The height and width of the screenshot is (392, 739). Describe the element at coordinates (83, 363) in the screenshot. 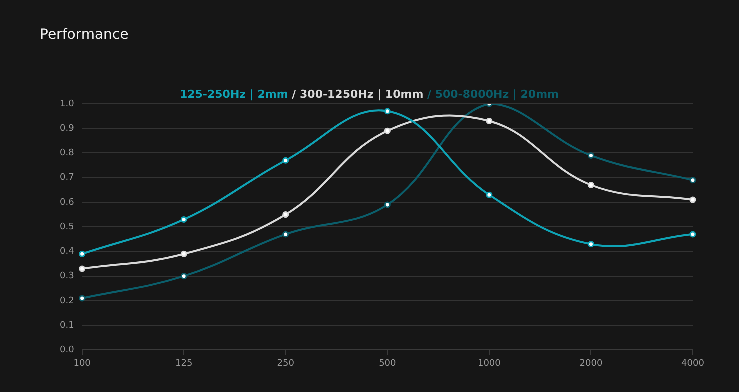

I see `x-tick-label: 100` at that location.